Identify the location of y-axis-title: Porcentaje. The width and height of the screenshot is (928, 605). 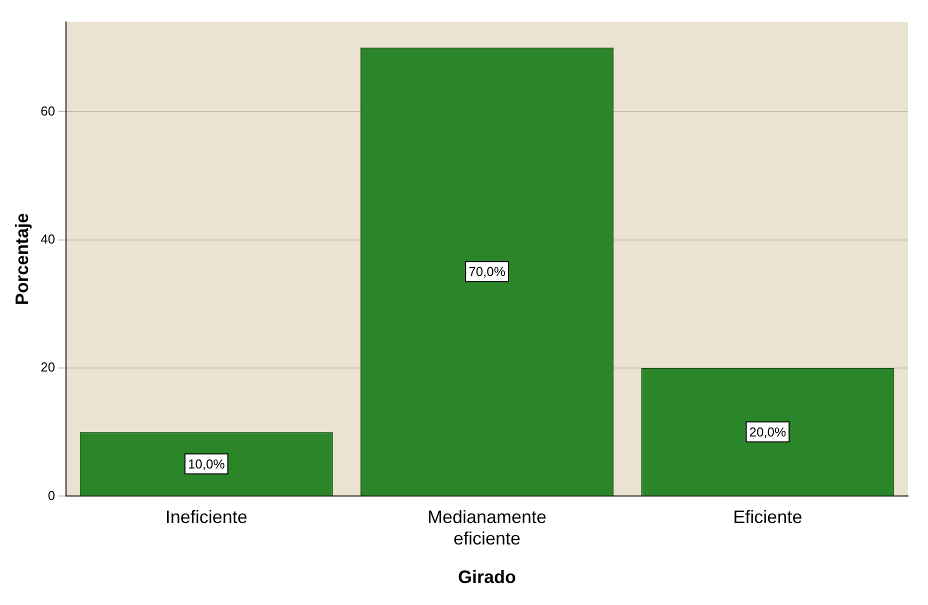
(22, 259).